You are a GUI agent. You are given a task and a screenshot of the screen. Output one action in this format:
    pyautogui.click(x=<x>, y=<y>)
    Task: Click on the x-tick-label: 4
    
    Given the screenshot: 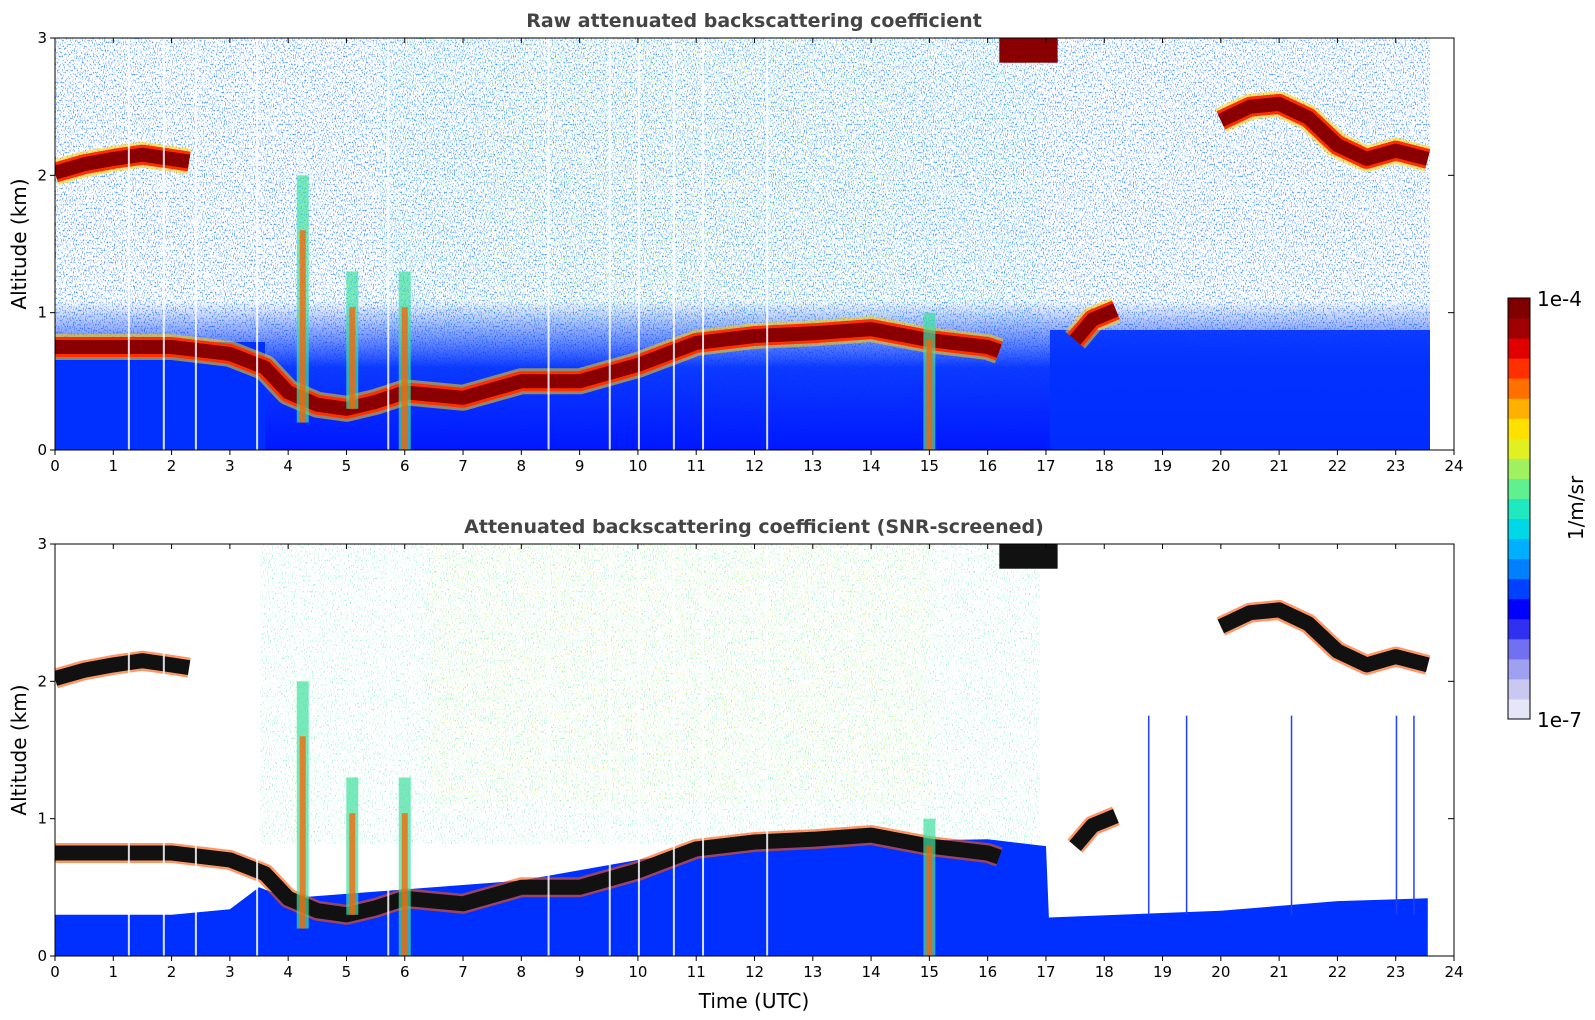 What is the action you would take?
    pyautogui.click(x=288, y=466)
    